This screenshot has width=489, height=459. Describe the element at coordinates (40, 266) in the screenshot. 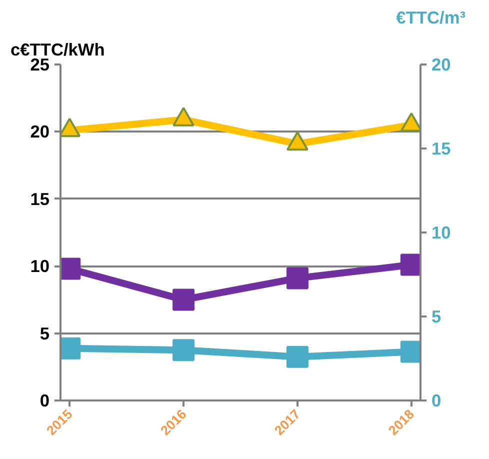

I see `y-tick-label: 10` at that location.